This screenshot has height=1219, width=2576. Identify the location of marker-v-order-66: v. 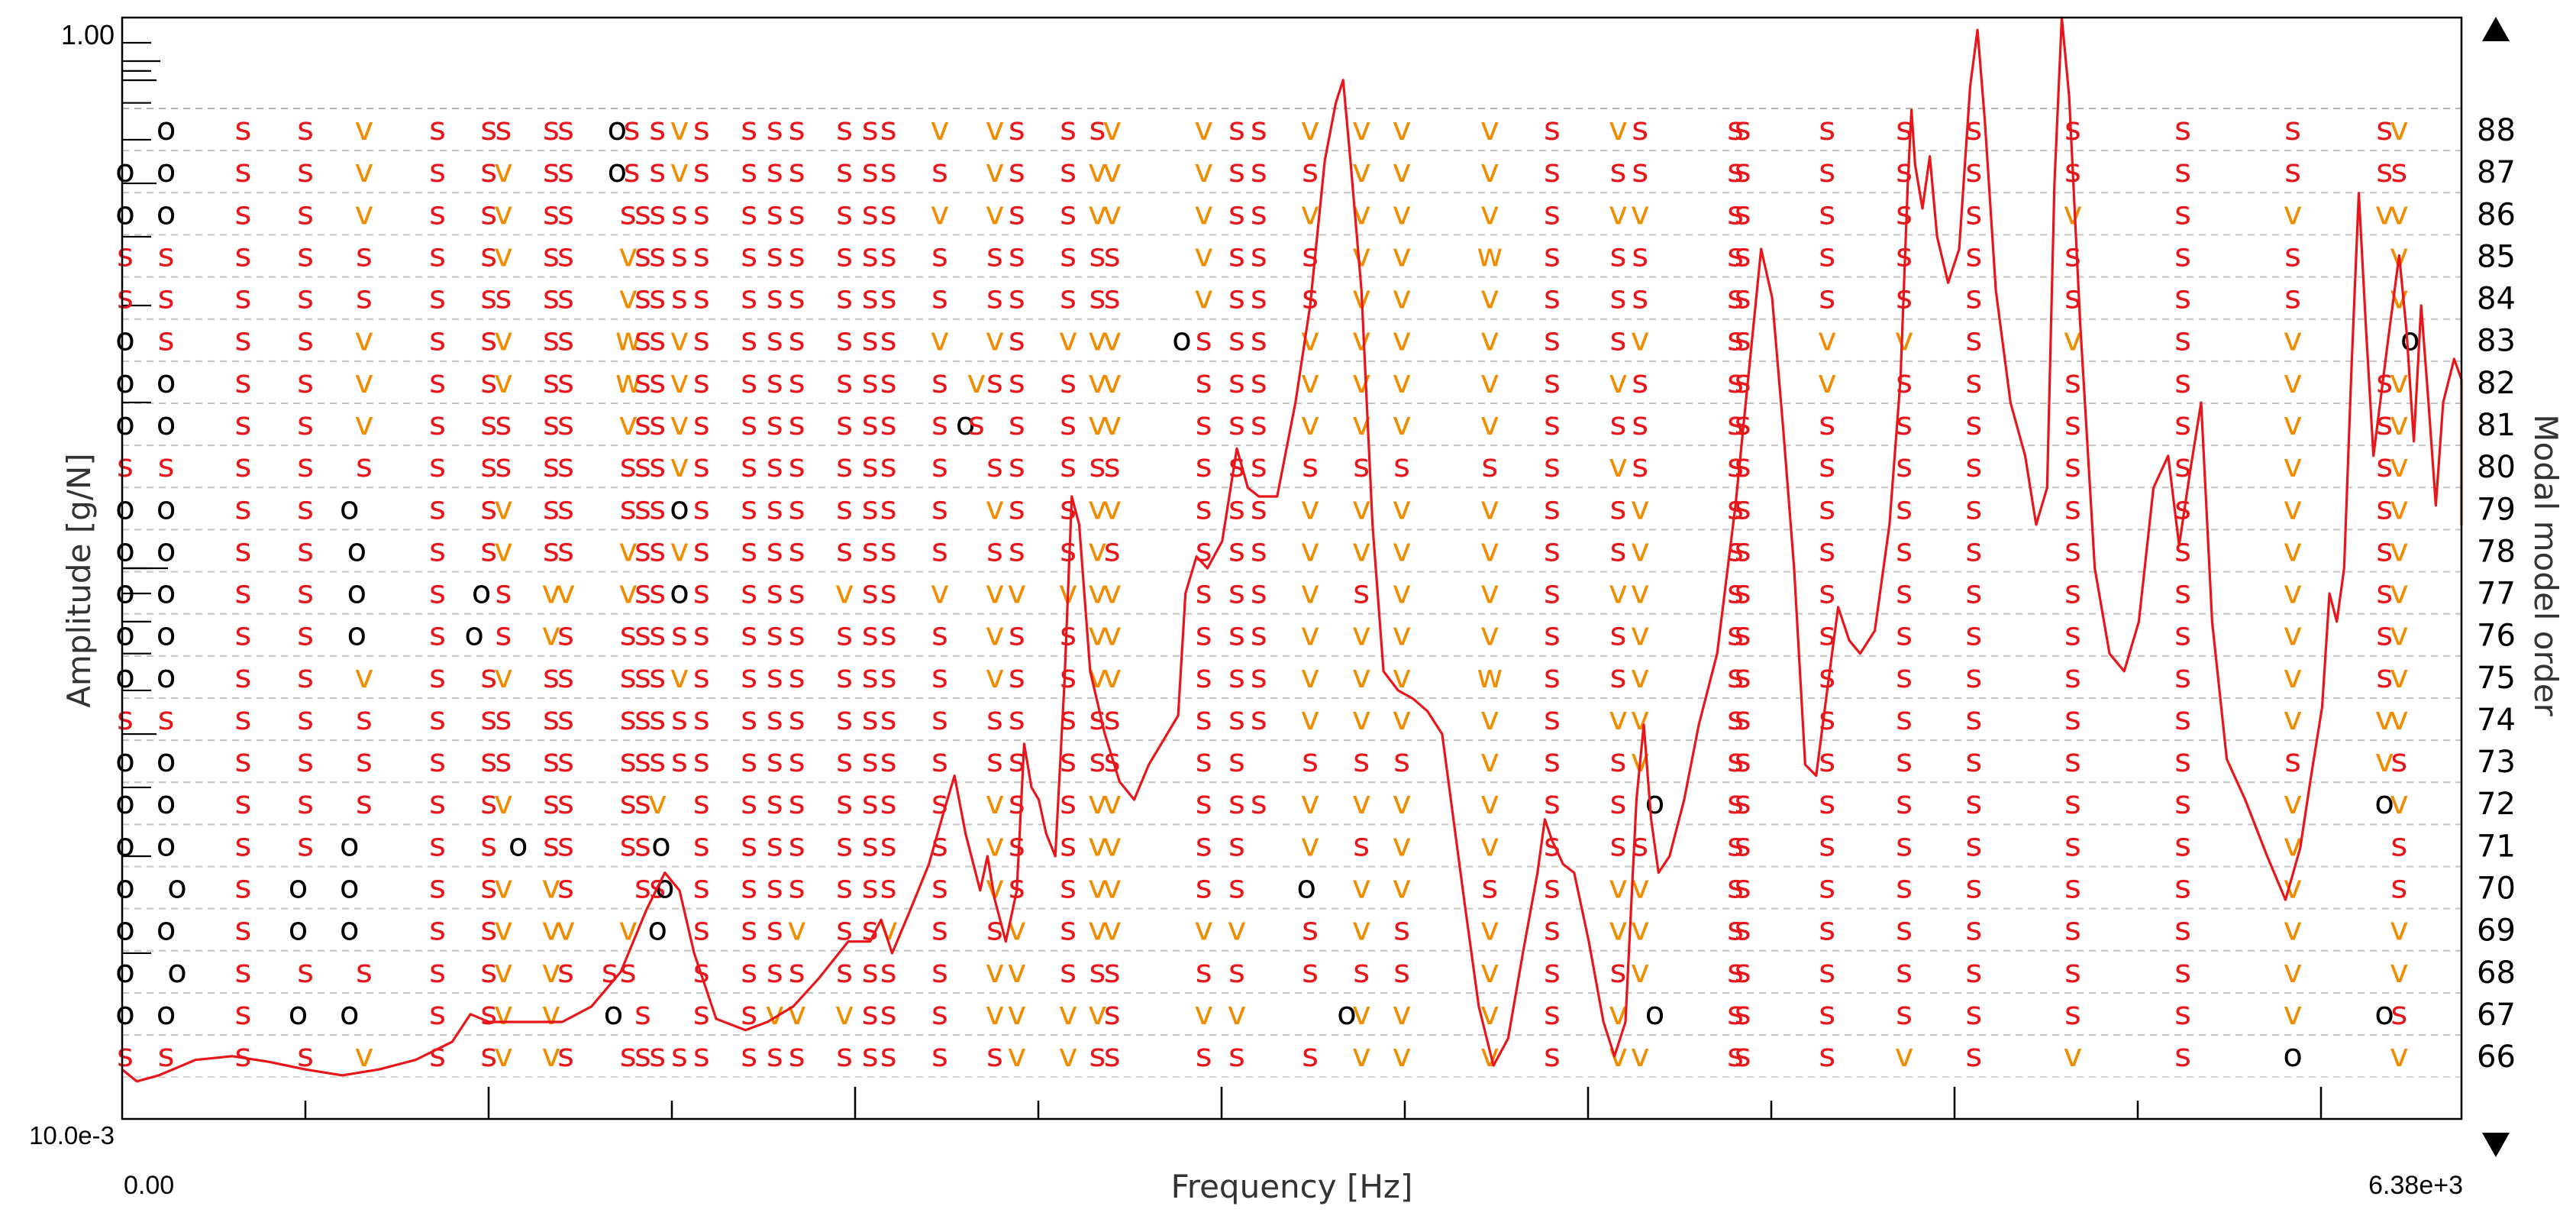
(364, 1055).